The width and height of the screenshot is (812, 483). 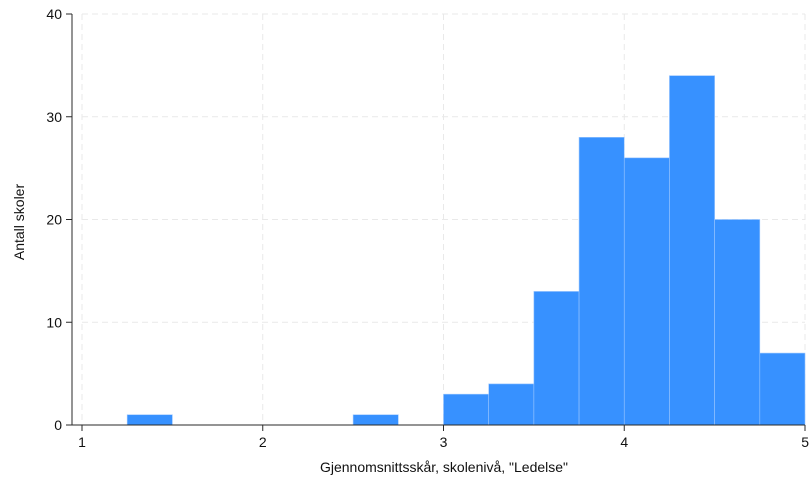 What do you see at coordinates (58, 425) in the screenshot?
I see `y-tick-label: 0` at bounding box center [58, 425].